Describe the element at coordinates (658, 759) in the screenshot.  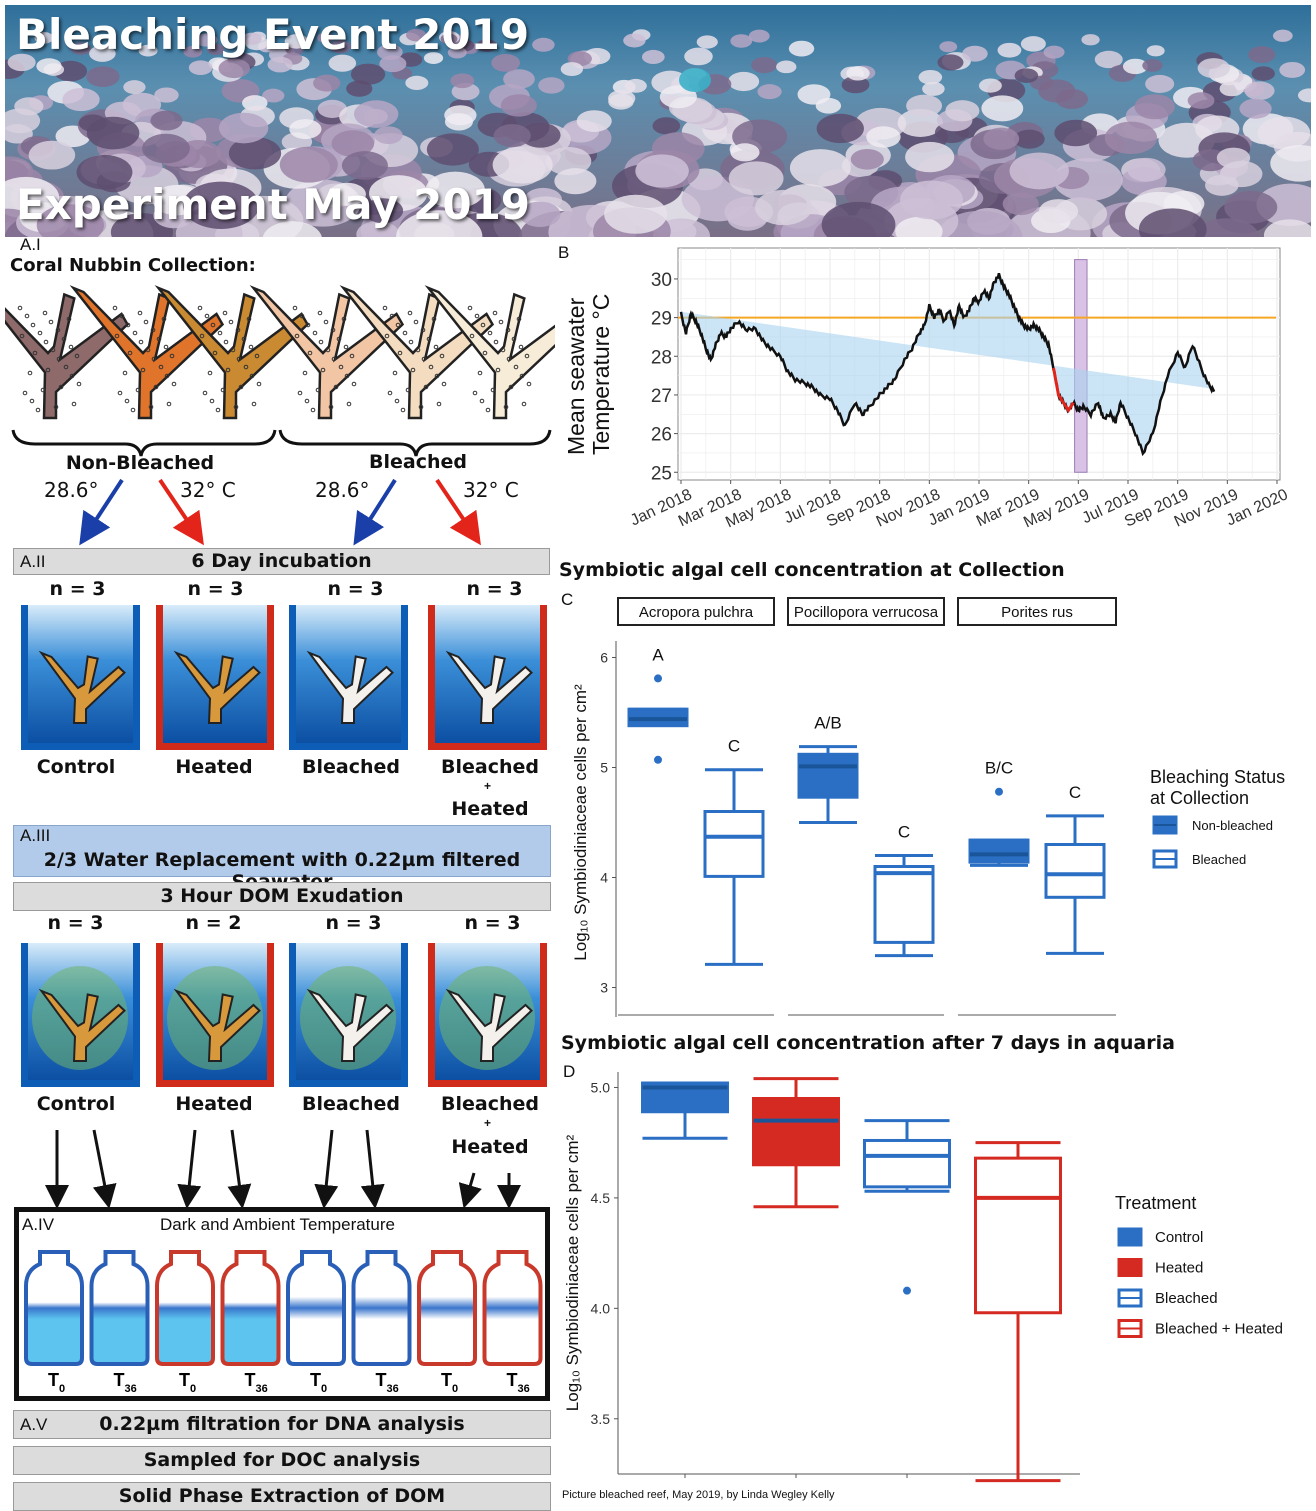
I see `outlier-point` at that location.